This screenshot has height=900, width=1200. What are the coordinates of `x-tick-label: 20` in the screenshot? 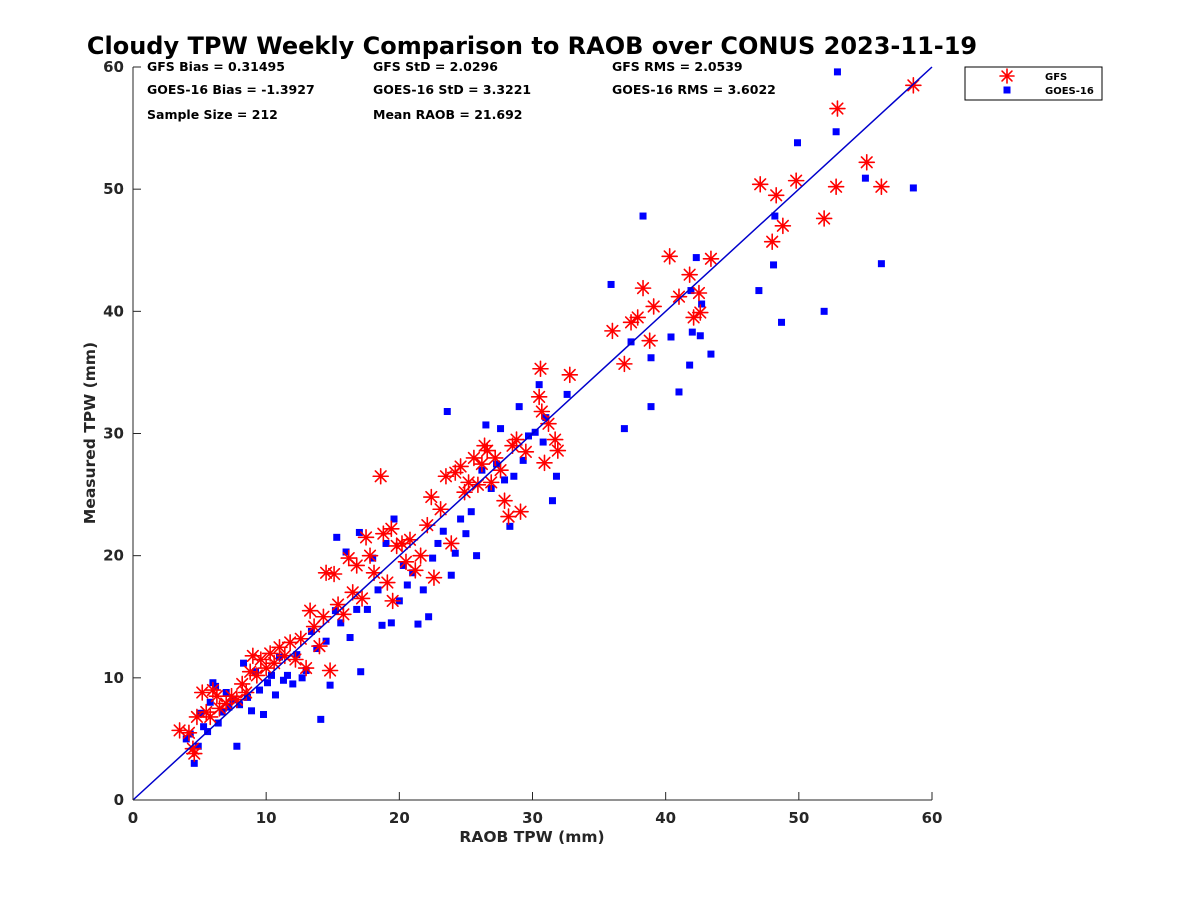 It's located at (399, 818).